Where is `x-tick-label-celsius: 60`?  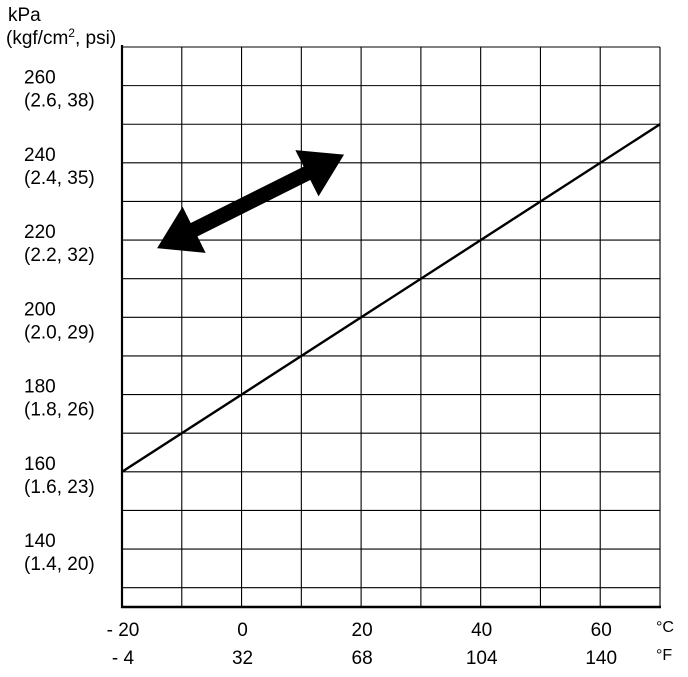
x-tick-label-celsius: 60 is located at coordinates (601, 630).